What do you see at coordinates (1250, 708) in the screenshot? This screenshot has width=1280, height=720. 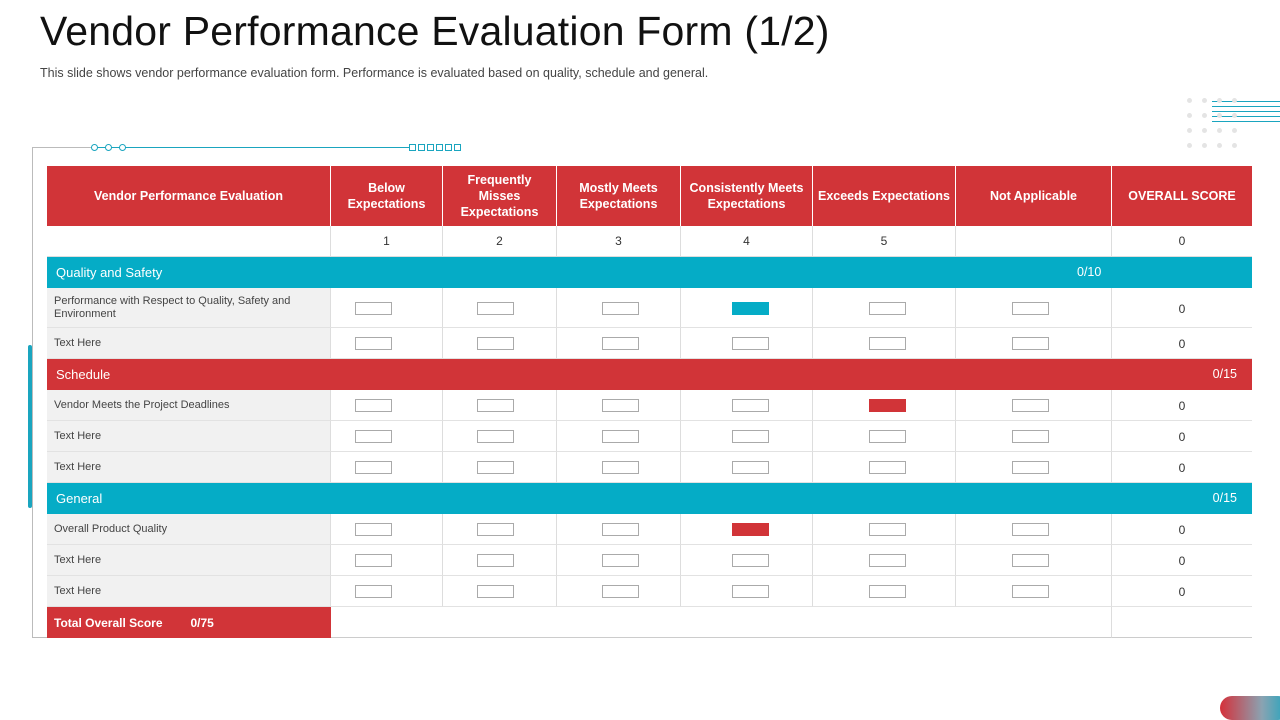 I see `decor-gradient-pill` at bounding box center [1250, 708].